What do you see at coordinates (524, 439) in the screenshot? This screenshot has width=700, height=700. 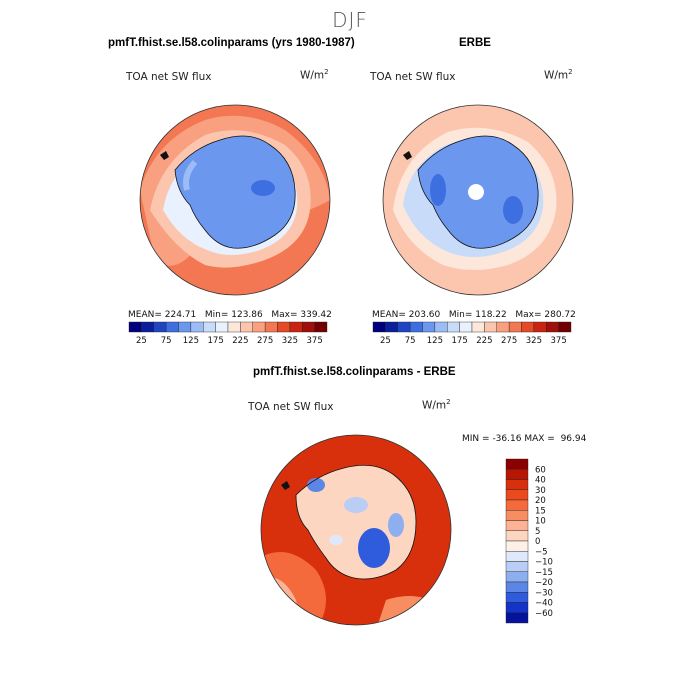 I see `panel-3-stats: MIN = -36.16 MAX = 96.94` at bounding box center [524, 439].